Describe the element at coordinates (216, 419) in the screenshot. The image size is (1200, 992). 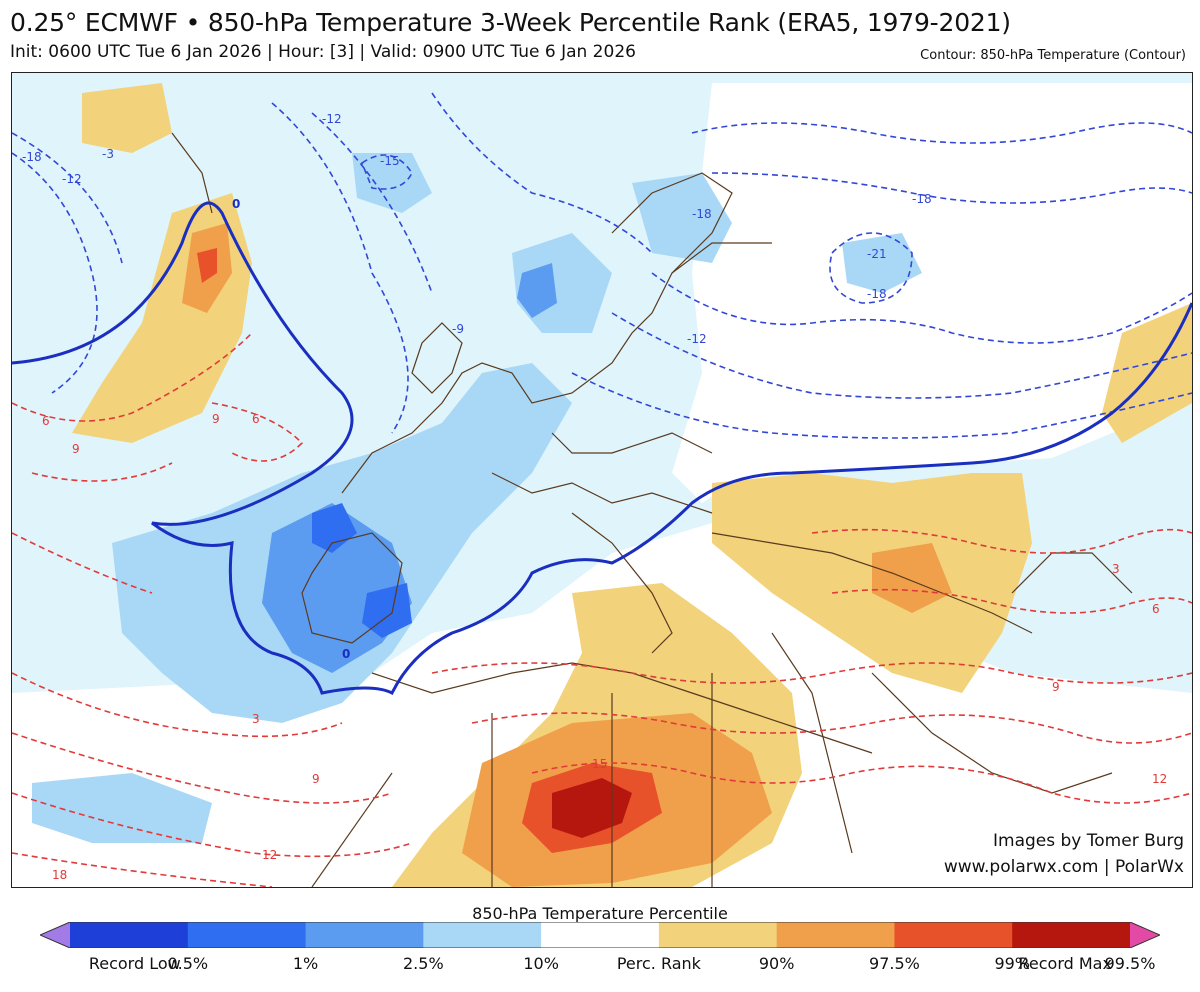
I see `contour-label-pos9-a: 9` at that location.